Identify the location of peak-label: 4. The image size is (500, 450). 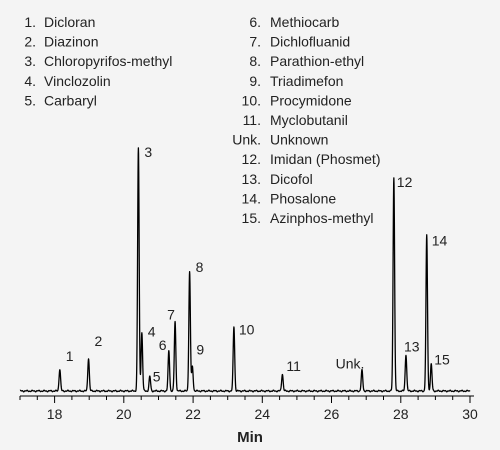
(152, 332).